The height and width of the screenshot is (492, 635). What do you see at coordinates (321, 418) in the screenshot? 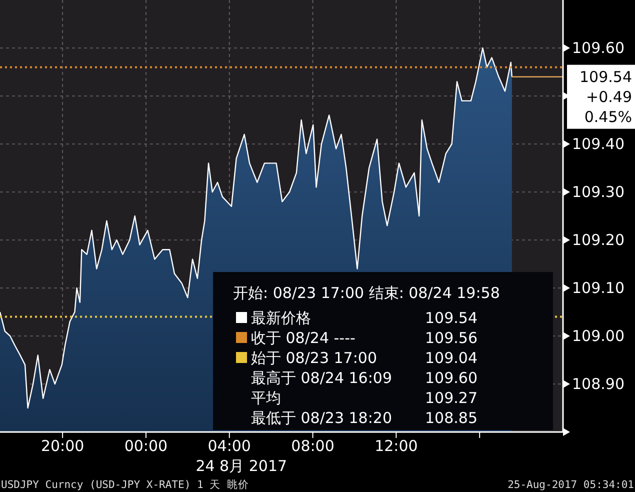
I see `annotation: 最低于 08/23 18:20` at bounding box center [321, 418].